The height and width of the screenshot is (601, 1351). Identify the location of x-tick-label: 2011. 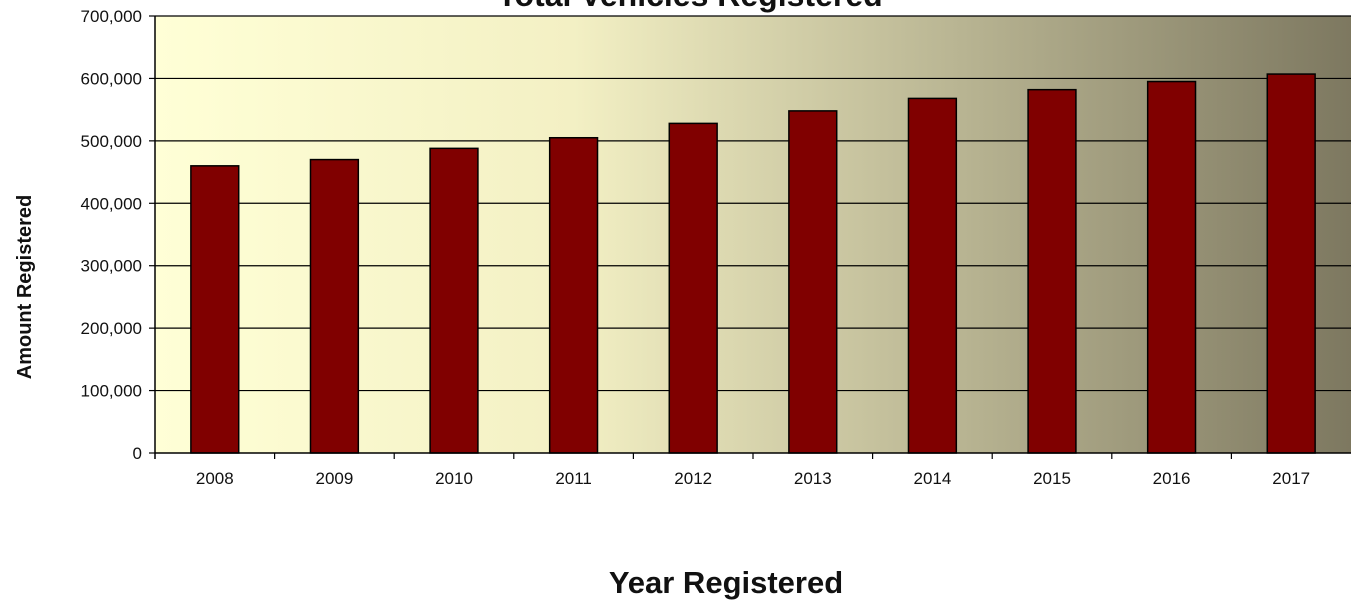
(573, 478).